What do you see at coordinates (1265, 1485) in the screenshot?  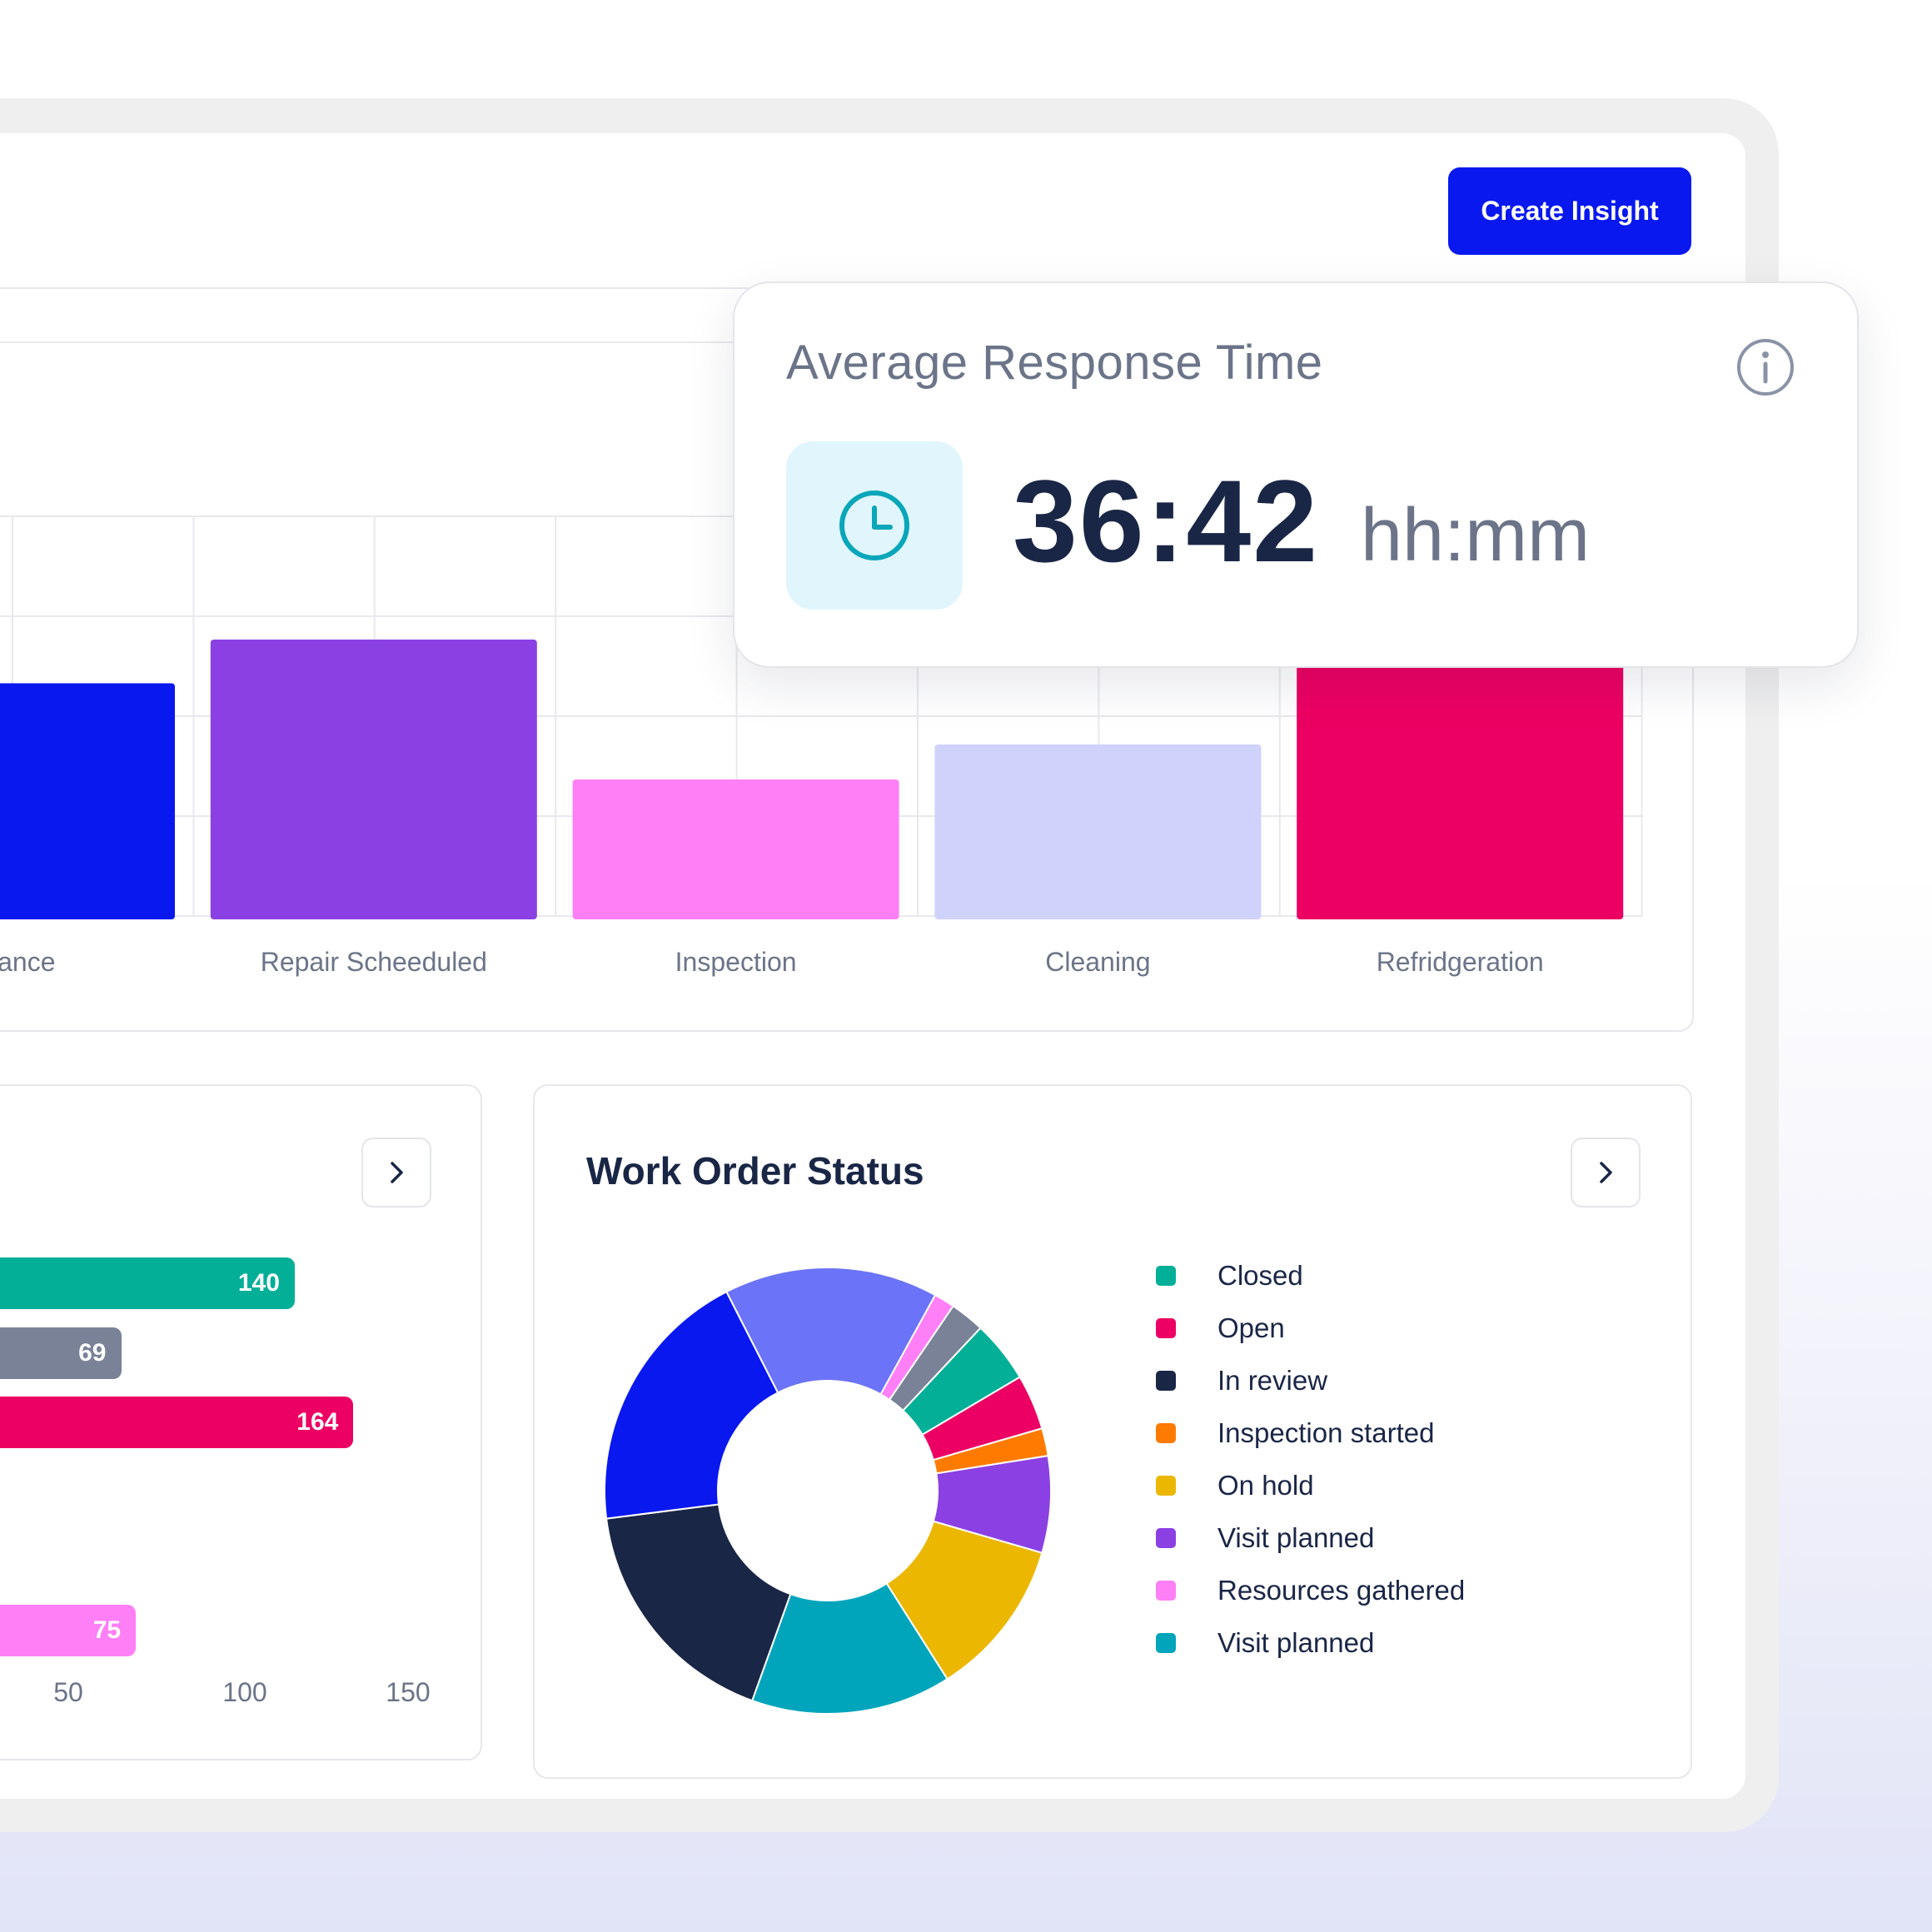 I see `legend-label: On hold` at bounding box center [1265, 1485].